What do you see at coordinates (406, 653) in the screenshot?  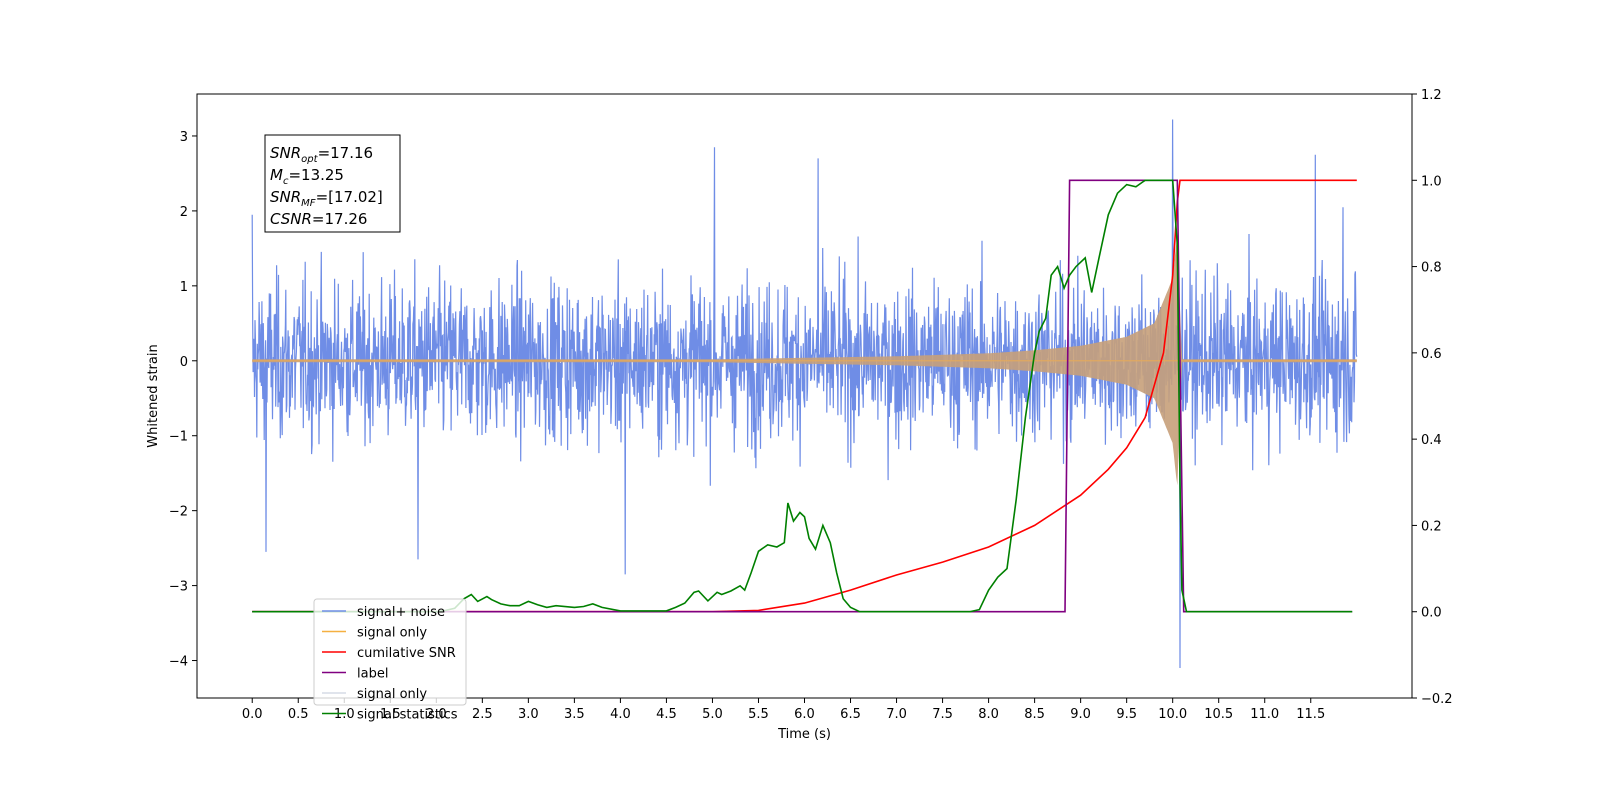 I see `legend-entry: cumilative SNR` at bounding box center [406, 653].